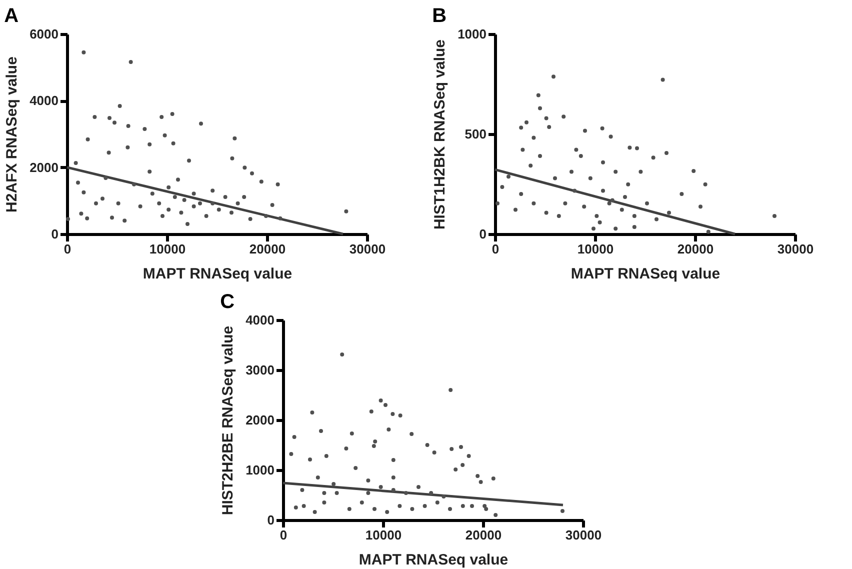 The image size is (852, 569). I want to click on y-tick-label: 6000, so click(44, 34).